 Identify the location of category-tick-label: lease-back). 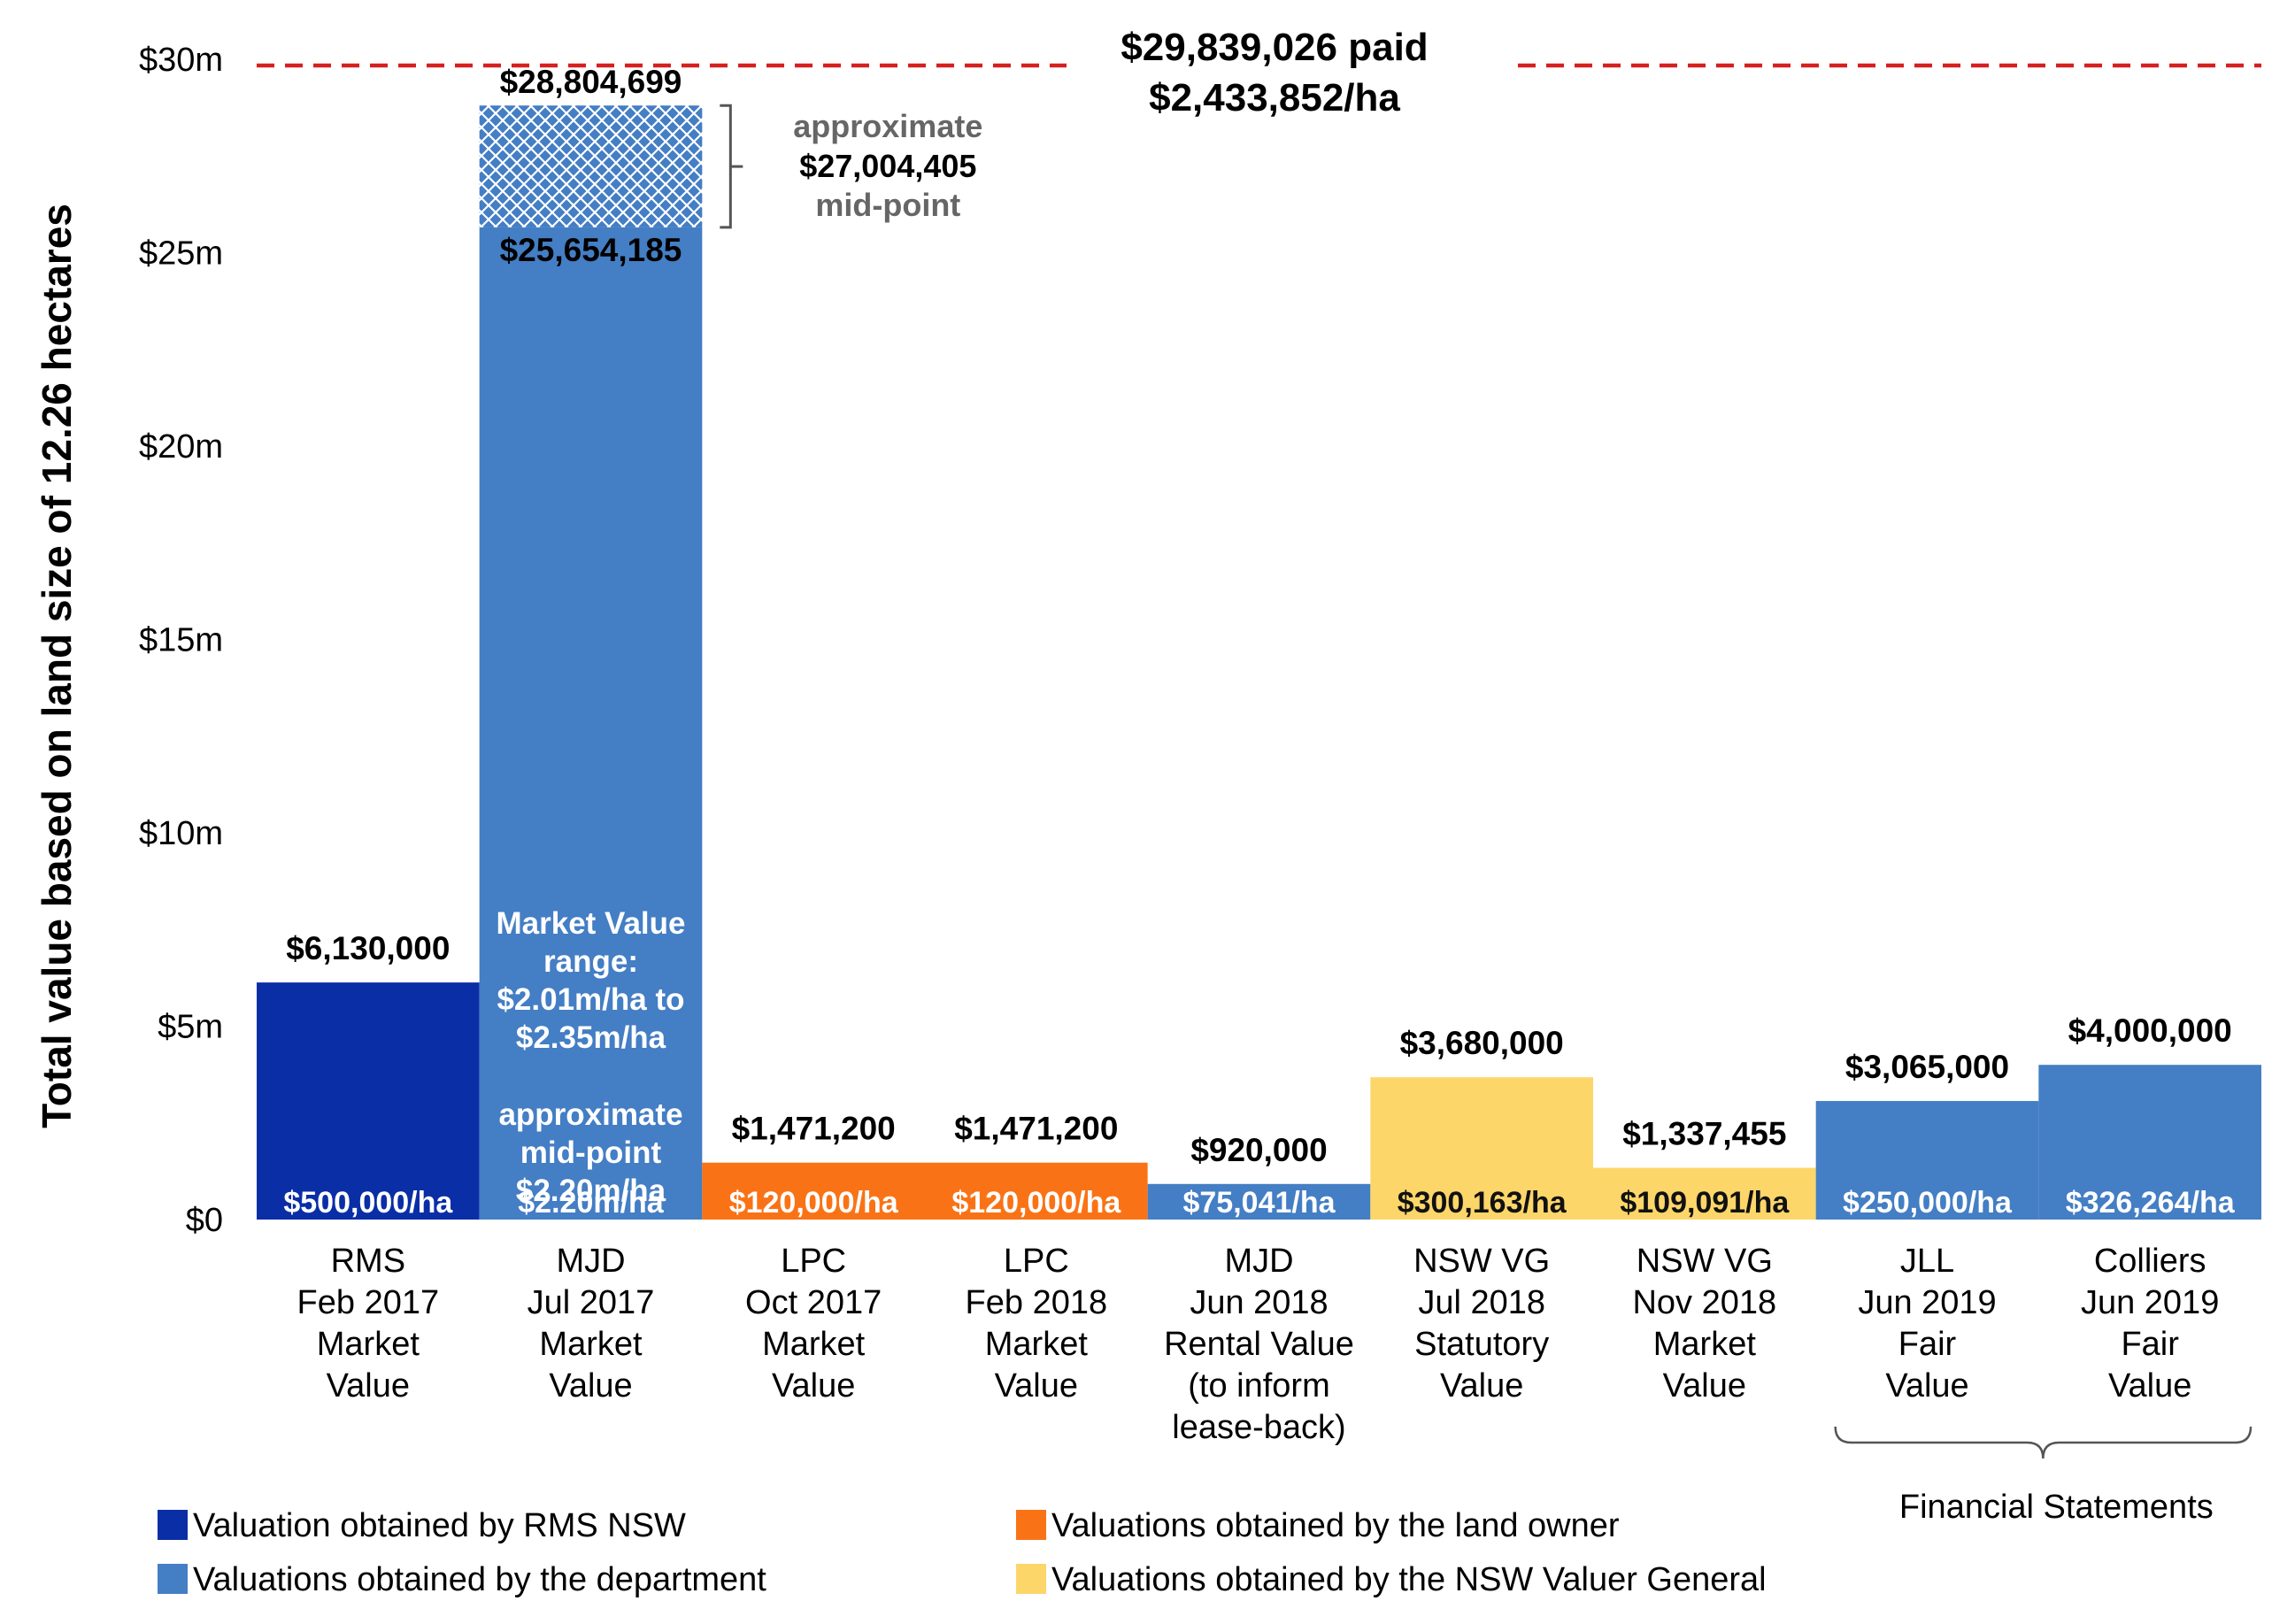
(1259, 1427).